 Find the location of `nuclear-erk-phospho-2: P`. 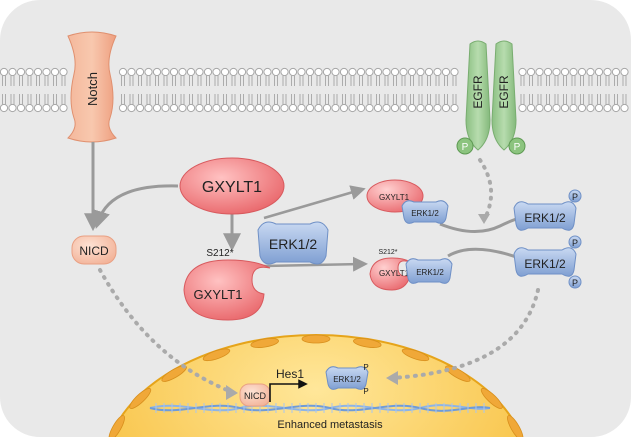

nuclear-erk-phospho-2: P is located at coordinates (365, 391).